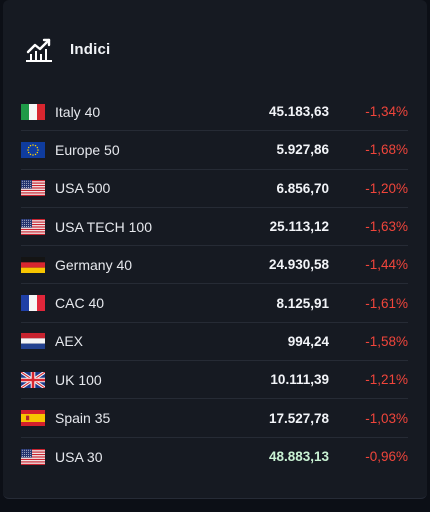 The image size is (430, 512). What do you see at coordinates (33, 264) in the screenshot?
I see `germany-flag-icon` at bounding box center [33, 264].